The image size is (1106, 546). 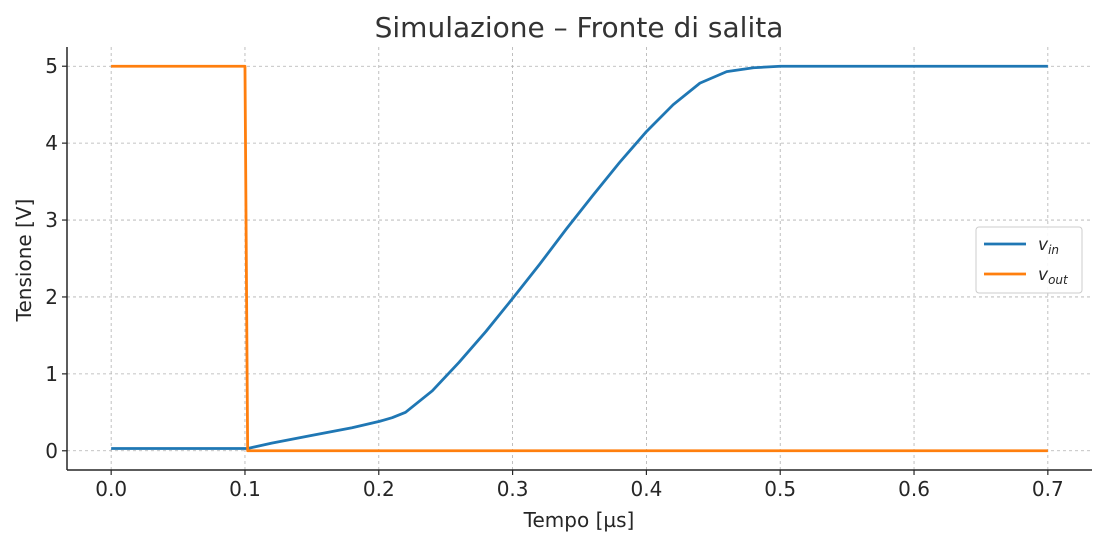 What do you see at coordinates (51, 143) in the screenshot?
I see `y-tick-label: 4` at bounding box center [51, 143].